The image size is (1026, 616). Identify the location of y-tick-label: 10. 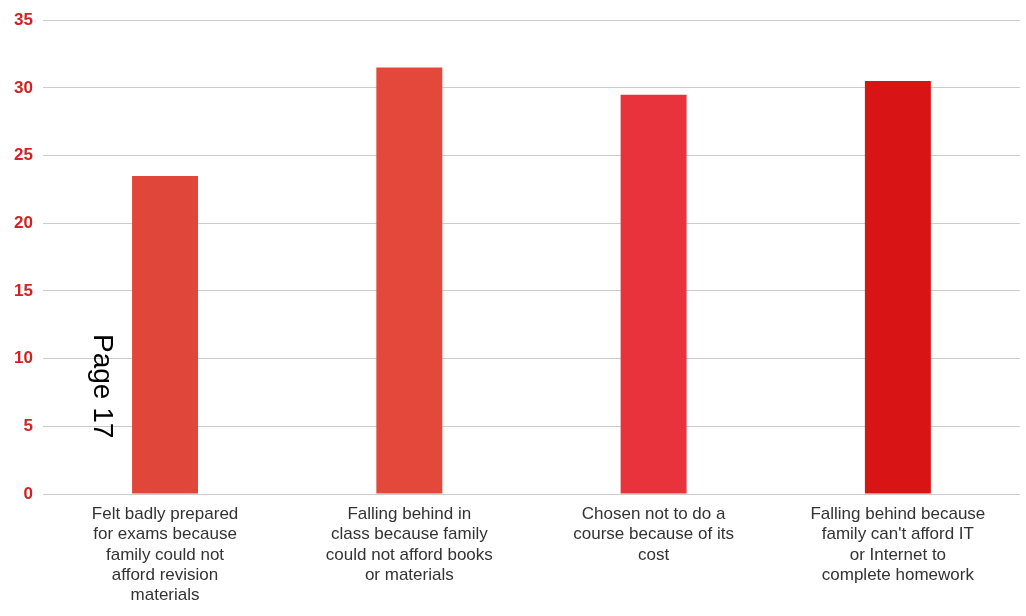
(23, 358).